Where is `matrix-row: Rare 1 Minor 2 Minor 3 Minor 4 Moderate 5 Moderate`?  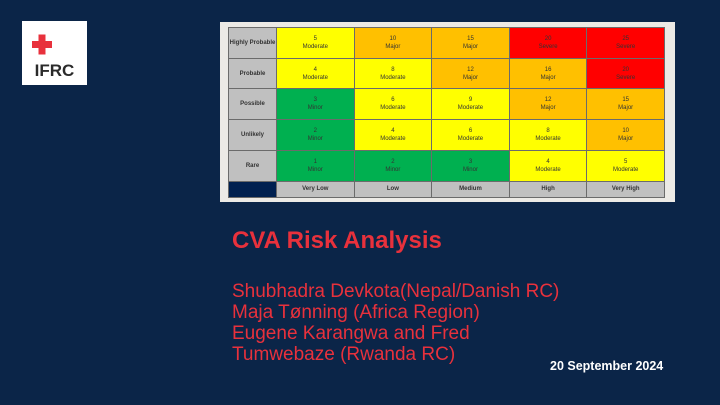
matrix-row: Rare 1 Minor 2 Minor 3 Minor 4 Moderate 5 Moderate is located at coordinates (446, 165).